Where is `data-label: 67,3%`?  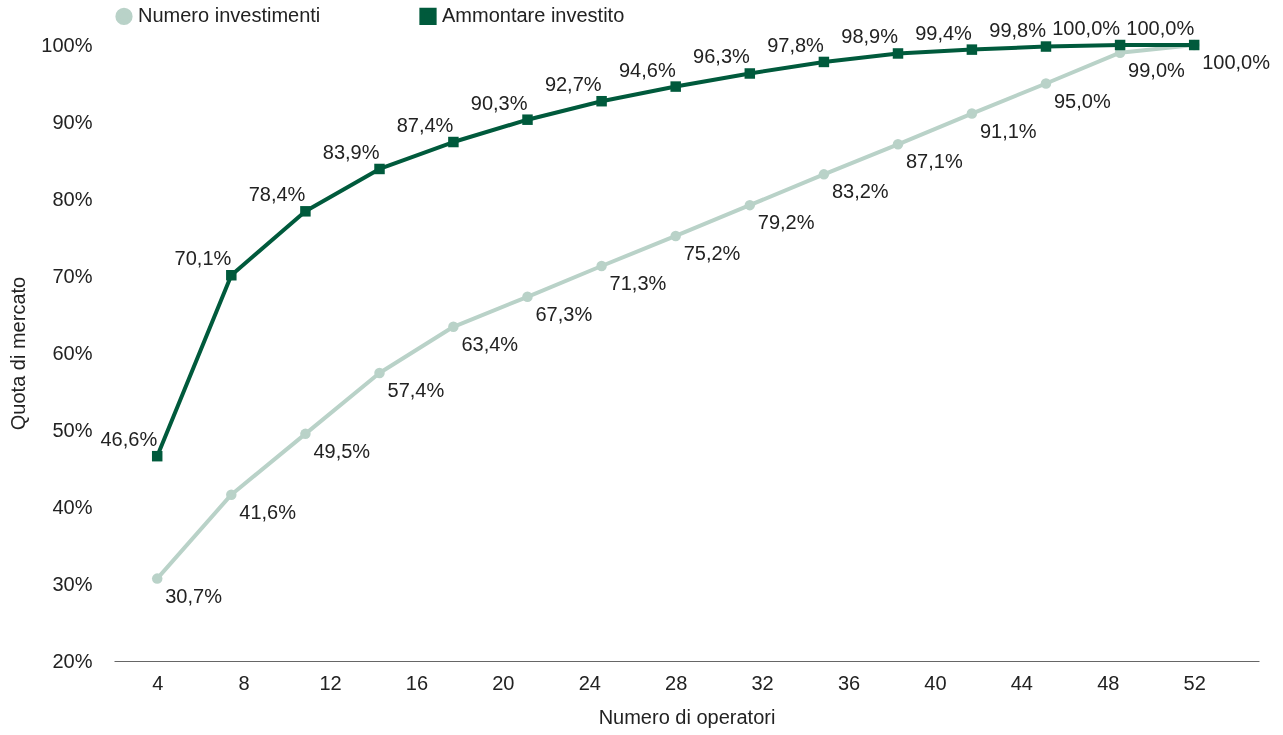
data-label: 67,3% is located at coordinates (564, 313).